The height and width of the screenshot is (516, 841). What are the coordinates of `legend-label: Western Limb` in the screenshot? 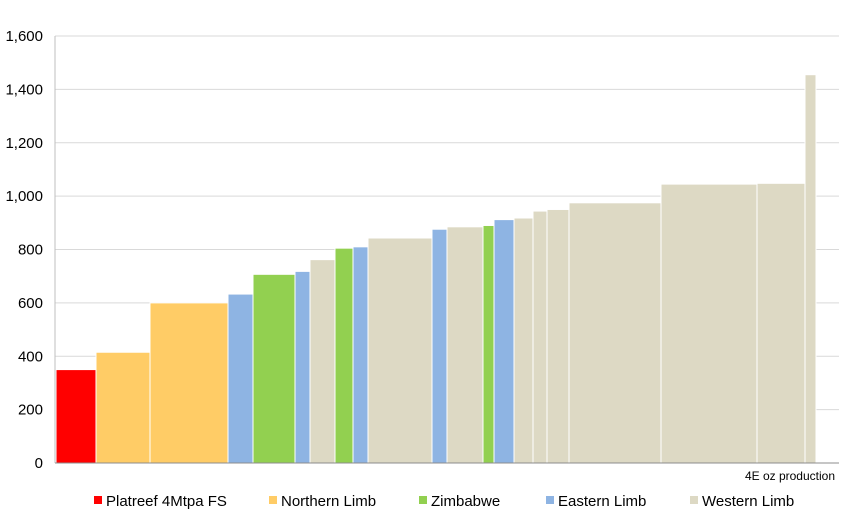 It's located at (748, 501).